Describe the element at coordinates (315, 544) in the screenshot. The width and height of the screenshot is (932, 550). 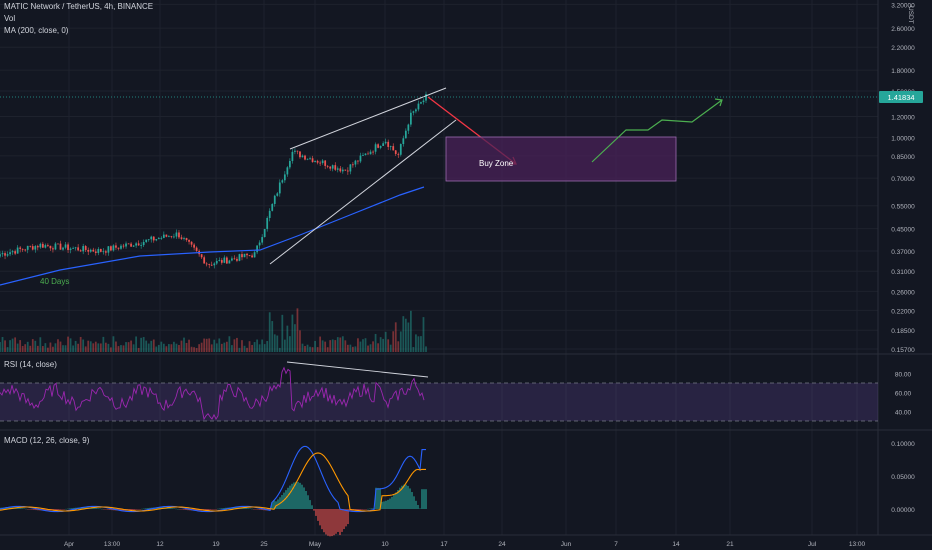
I see `time-tick-label: May` at that location.